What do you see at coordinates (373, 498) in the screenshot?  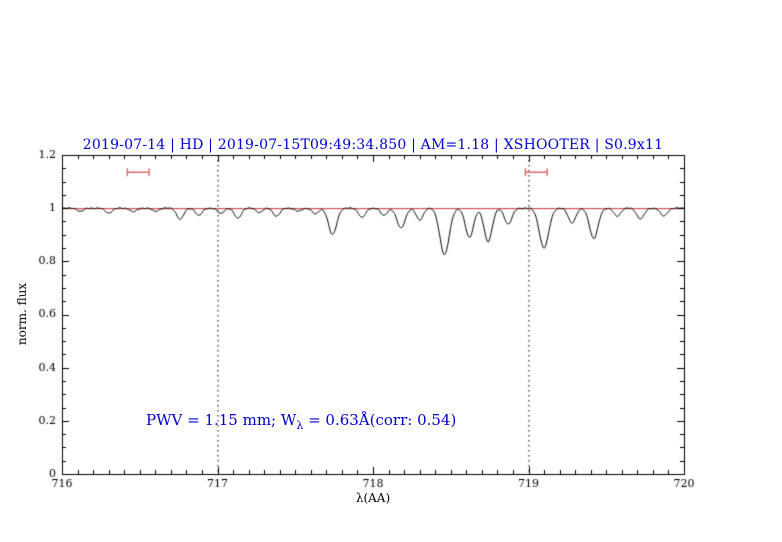 I see `x-axis-label: λ(AA)` at bounding box center [373, 498].